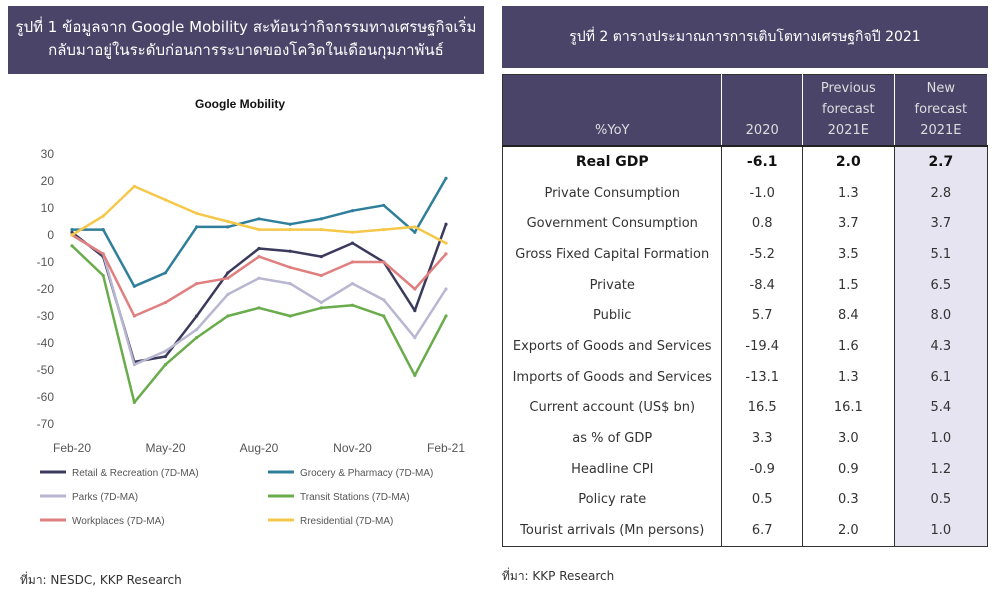 The height and width of the screenshot is (594, 1000). What do you see at coordinates (940, 316) in the screenshot?
I see `value-new-forecast: 8.0` at bounding box center [940, 316].